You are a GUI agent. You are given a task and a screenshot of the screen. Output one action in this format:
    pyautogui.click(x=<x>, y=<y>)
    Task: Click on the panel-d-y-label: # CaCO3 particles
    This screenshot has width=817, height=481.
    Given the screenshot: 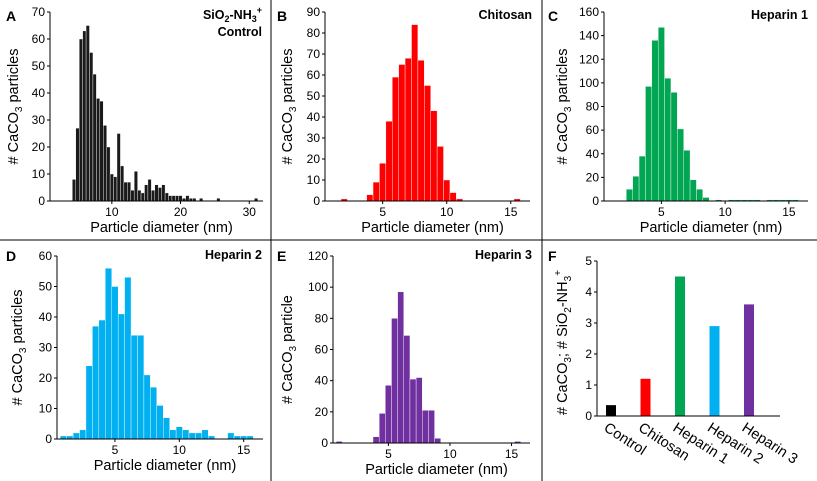 What is the action you would take?
    pyautogui.click(x=19, y=348)
    